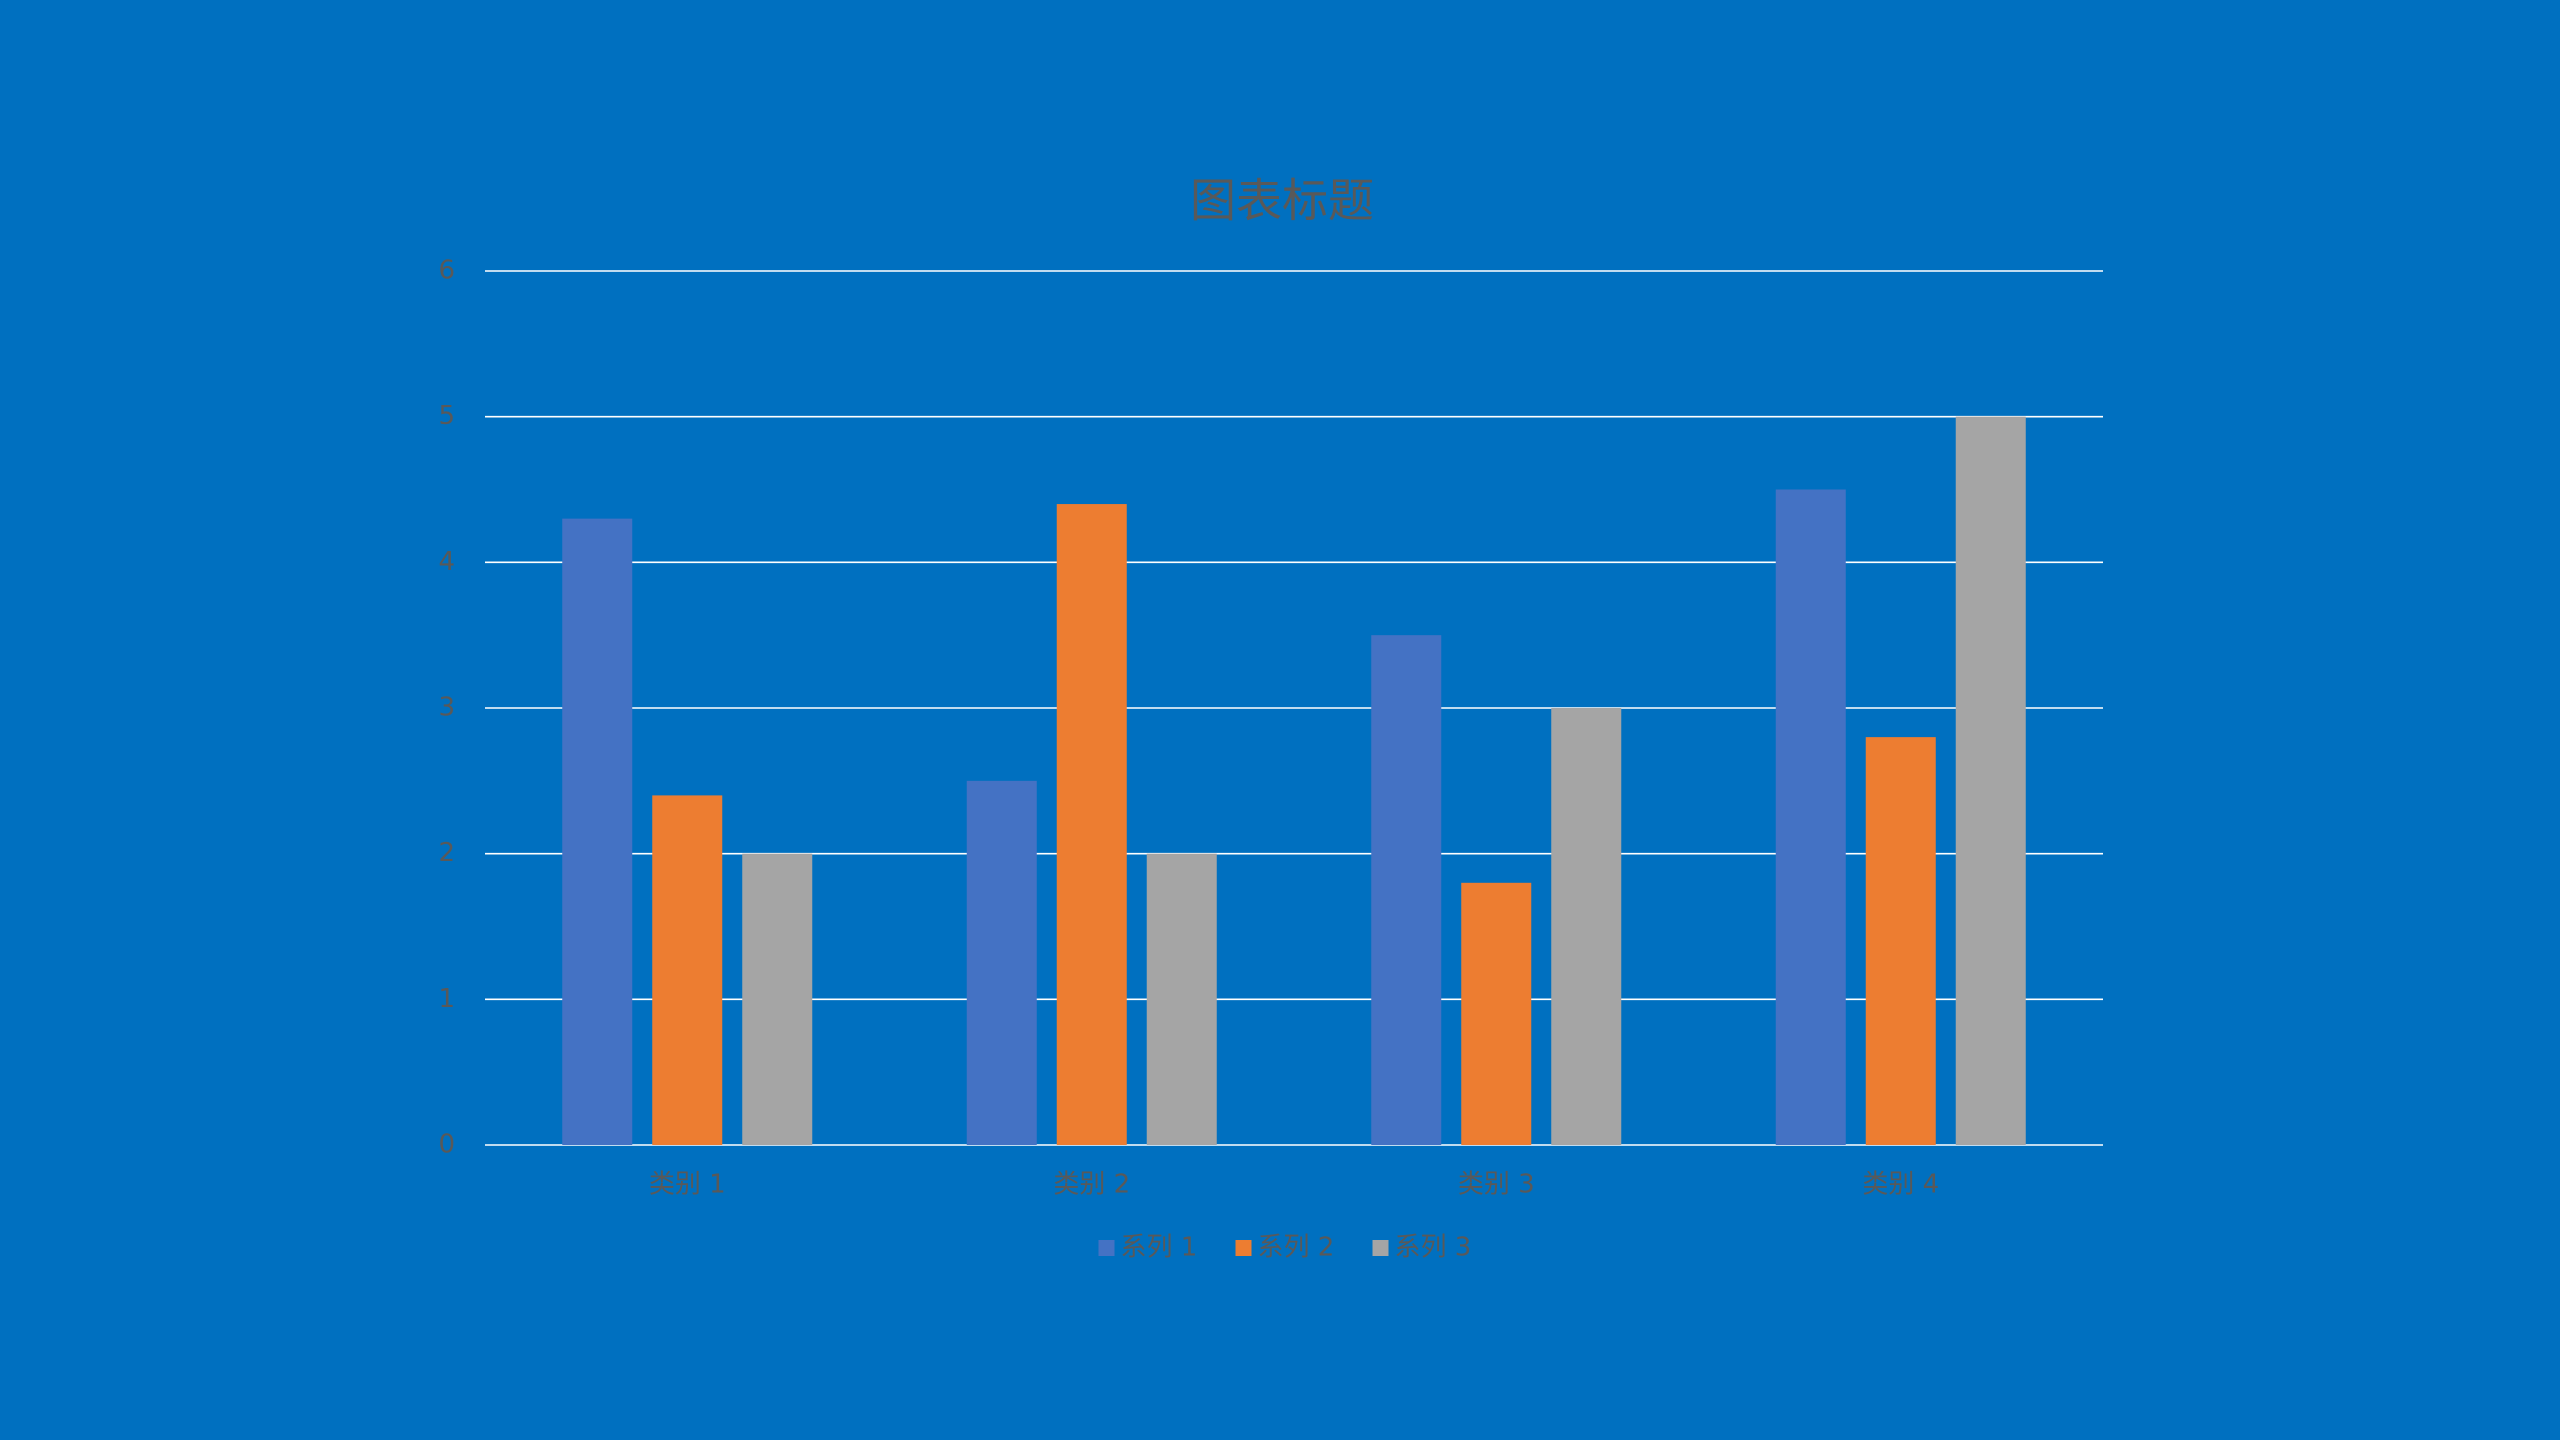  Describe the element at coordinates (446, 416) in the screenshot. I see `y-tick-label: 5` at that location.